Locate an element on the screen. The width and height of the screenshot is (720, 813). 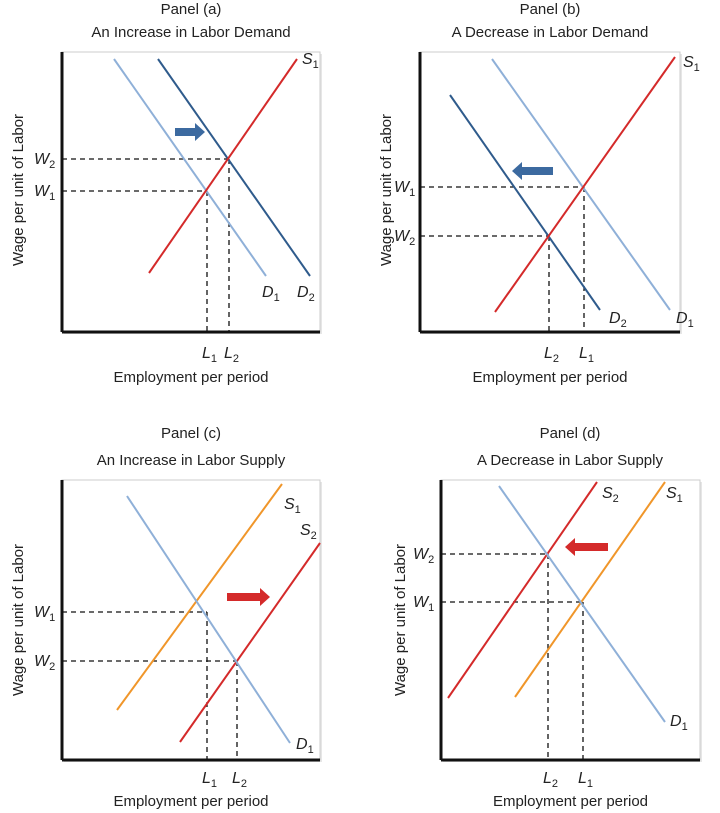
curve-label: D2 is located at coordinates (618, 320).